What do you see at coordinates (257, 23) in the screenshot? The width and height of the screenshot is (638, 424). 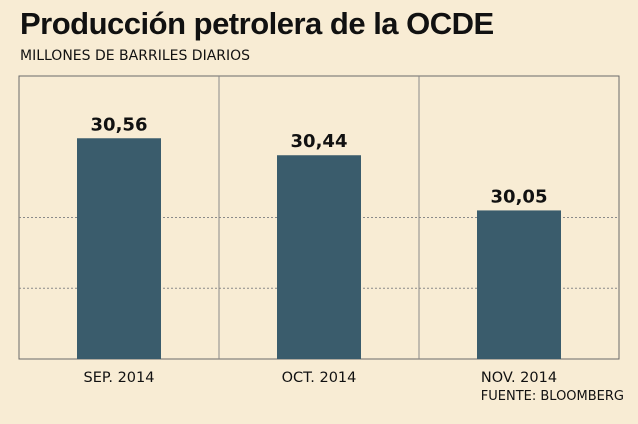 I see `chart-title: Producción petrolera de la OCDE` at bounding box center [257, 23].